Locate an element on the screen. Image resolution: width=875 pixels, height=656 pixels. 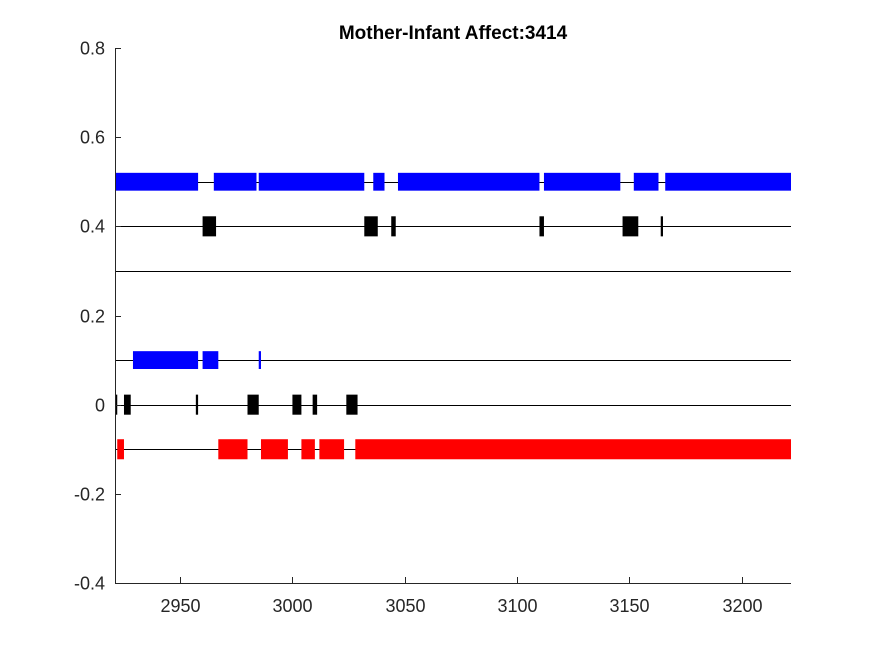
x-tick-label: 2950 is located at coordinates (180, 606).